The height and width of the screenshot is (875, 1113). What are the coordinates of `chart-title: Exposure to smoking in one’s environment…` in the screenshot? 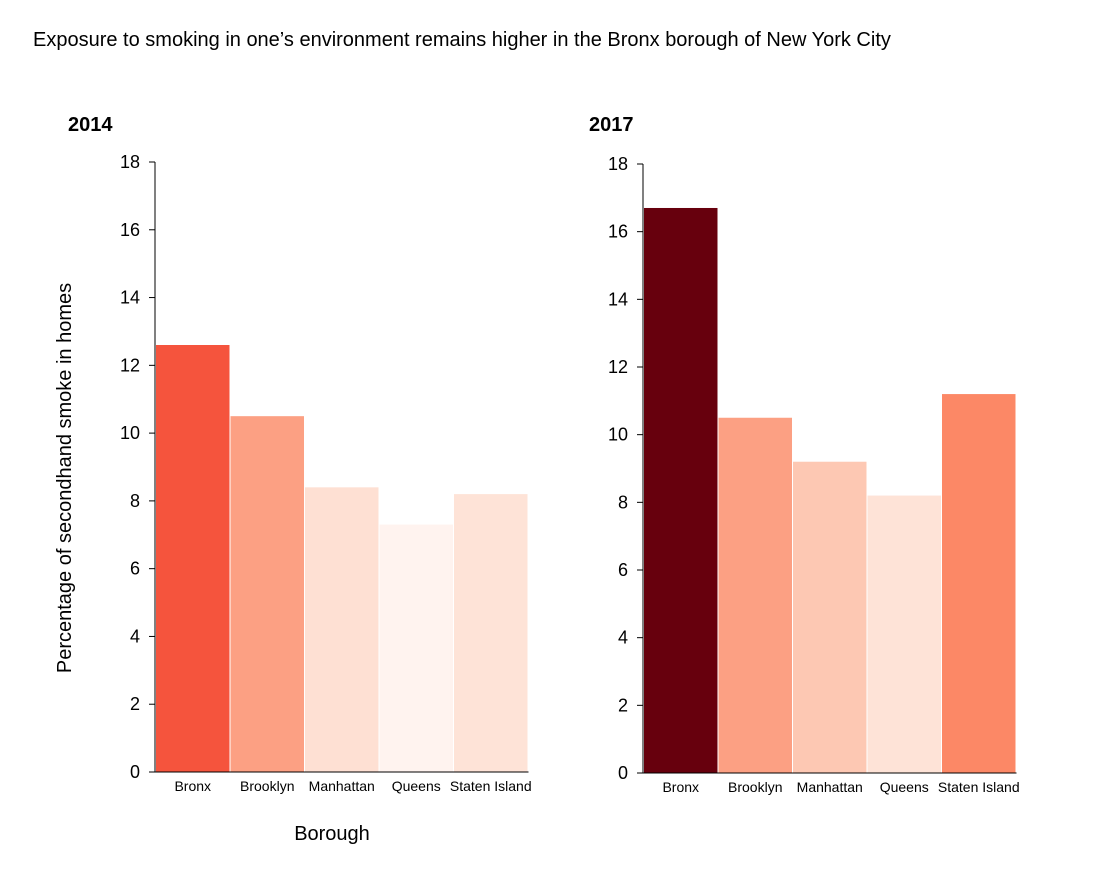 It's located at (462, 40).